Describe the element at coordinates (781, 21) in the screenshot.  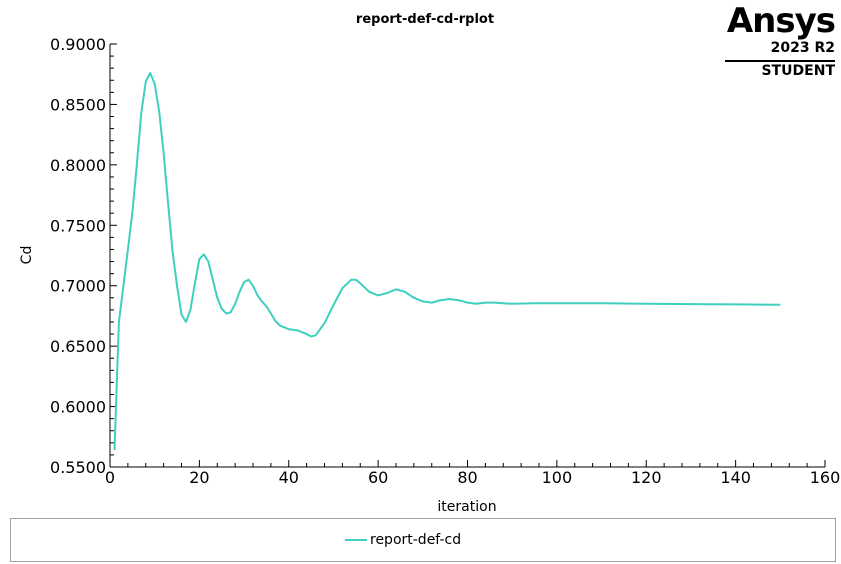
I see `logo-name: Ansys` at that location.